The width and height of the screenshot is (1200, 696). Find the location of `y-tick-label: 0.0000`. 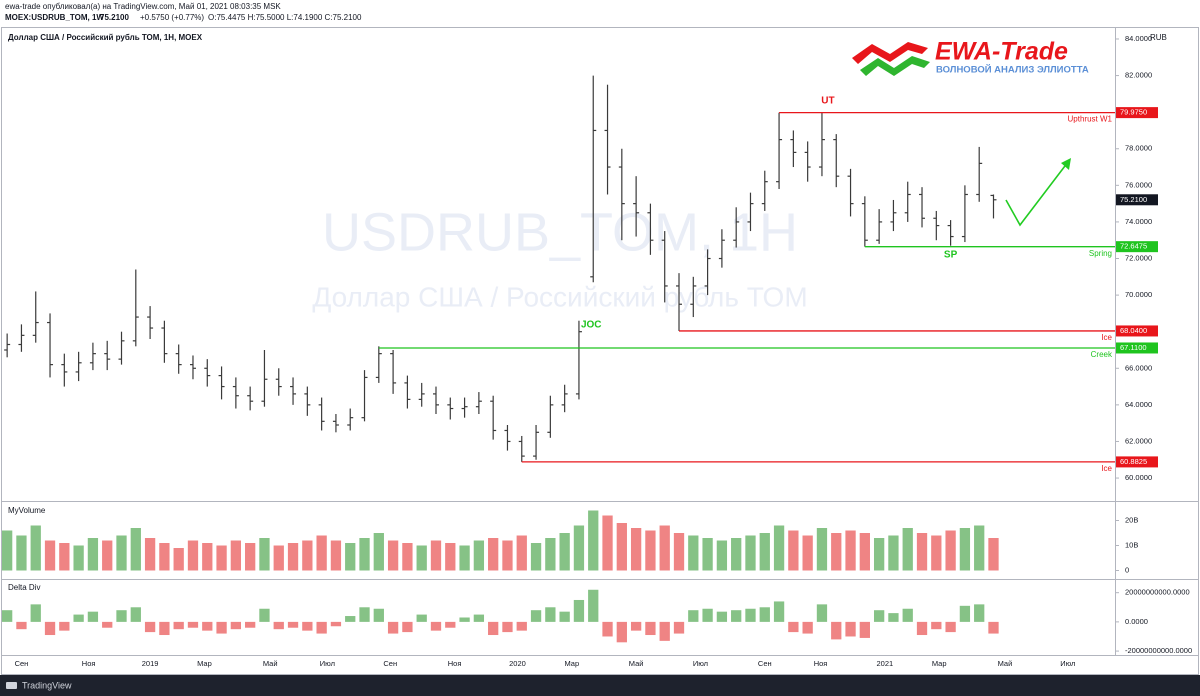

y-tick-label: 0.0000 is located at coordinates (1136, 621).